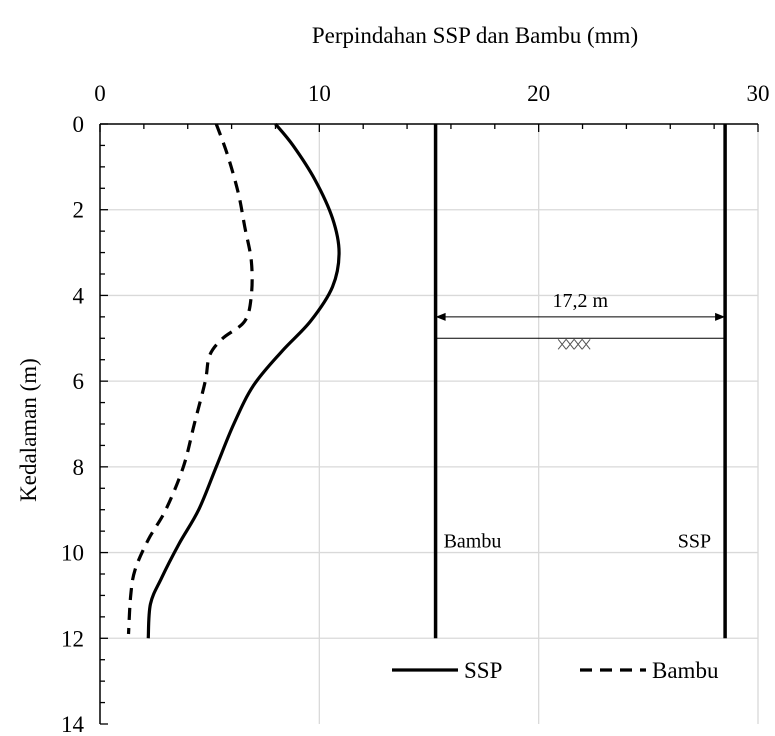 This screenshot has width=775, height=736. I want to click on y-tick-label: 12, so click(72, 638).